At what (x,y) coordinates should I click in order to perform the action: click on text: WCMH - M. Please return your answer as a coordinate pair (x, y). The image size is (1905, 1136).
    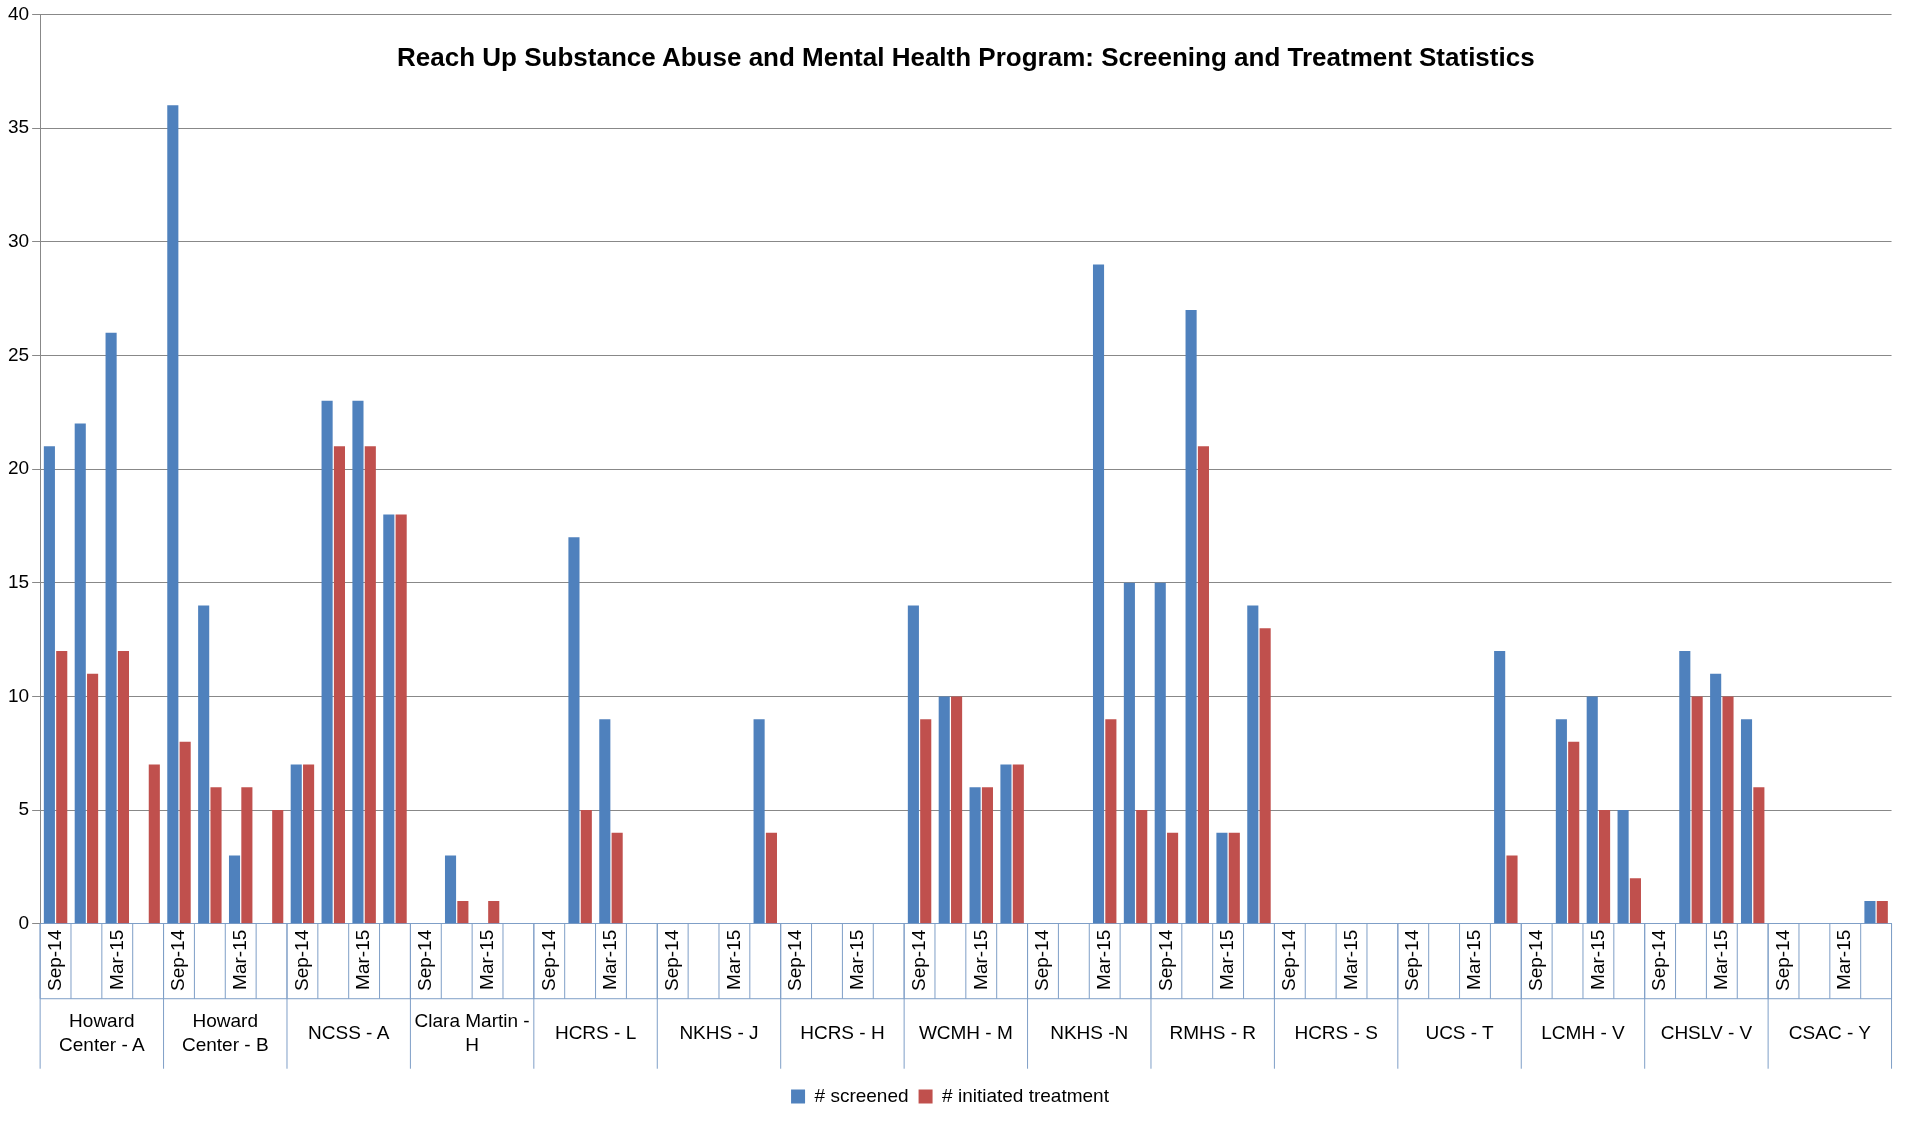
    Looking at the image, I should click on (965, 1032).